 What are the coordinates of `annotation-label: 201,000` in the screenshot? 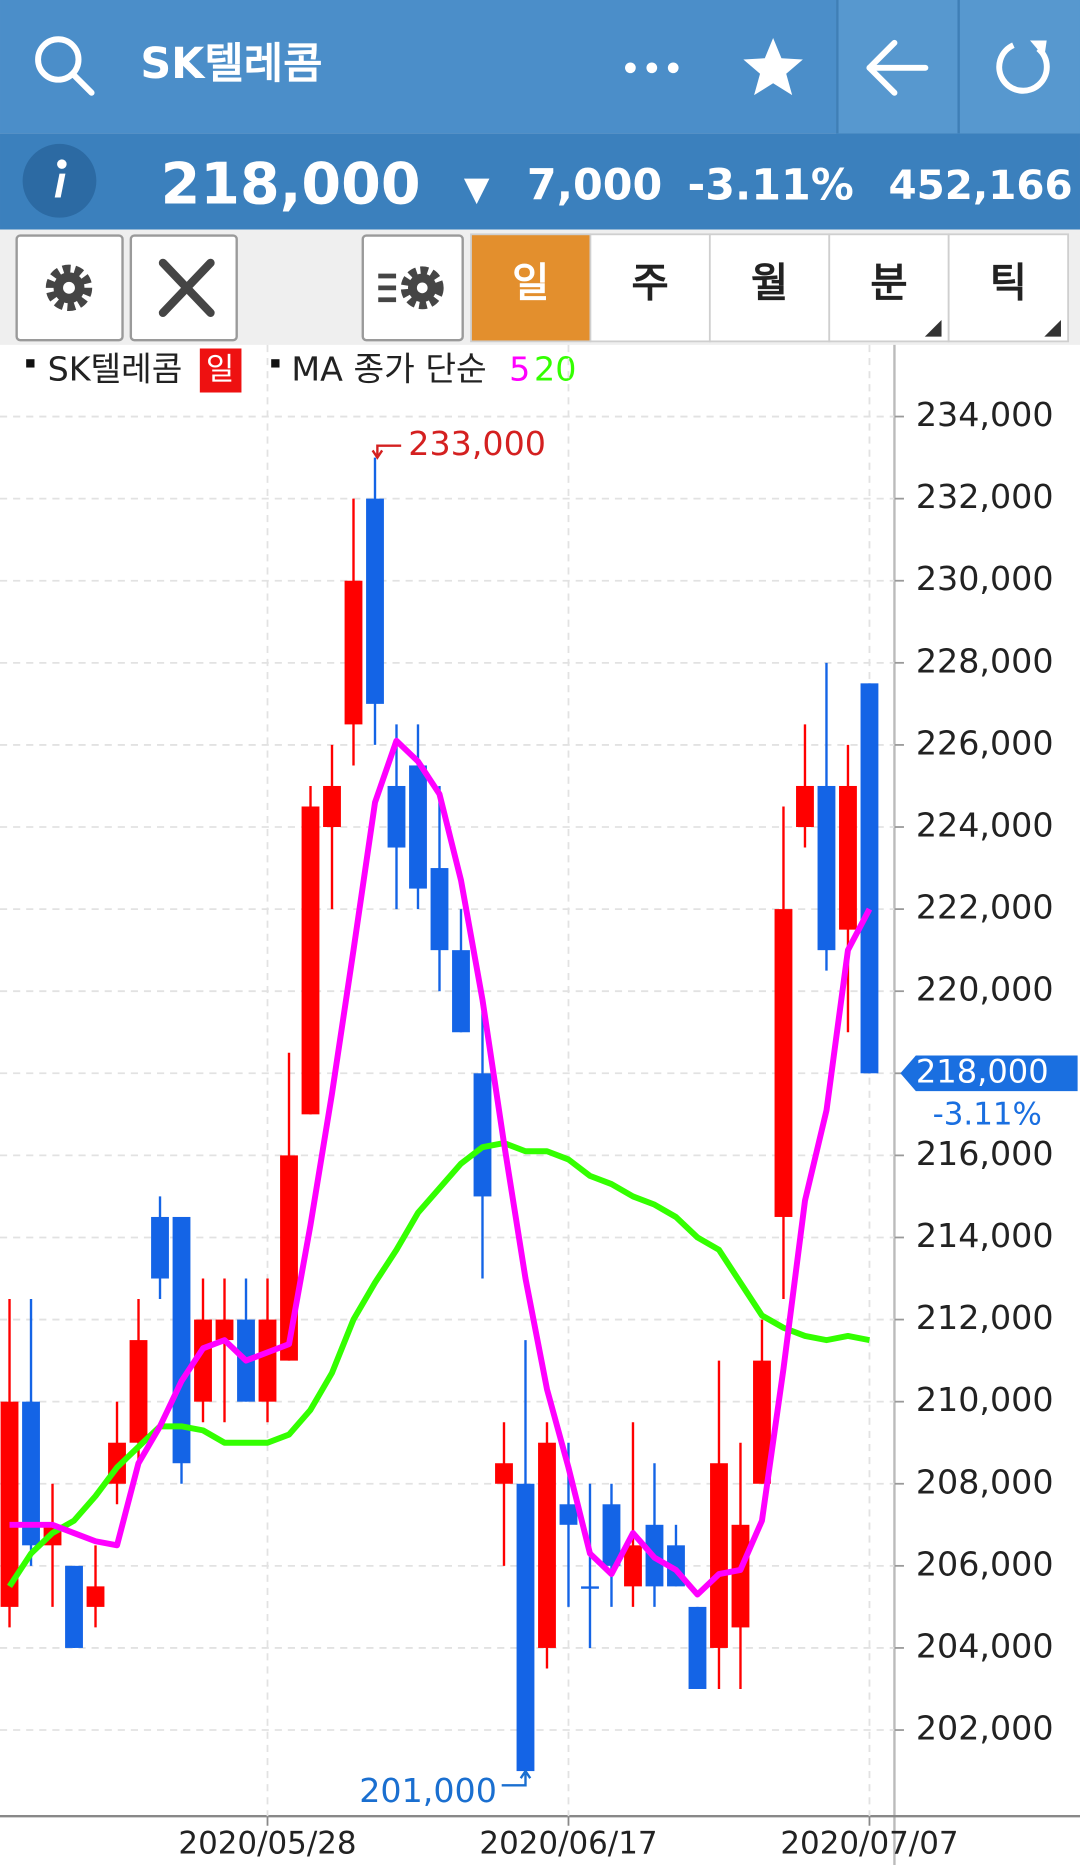 It's located at (428, 1790).